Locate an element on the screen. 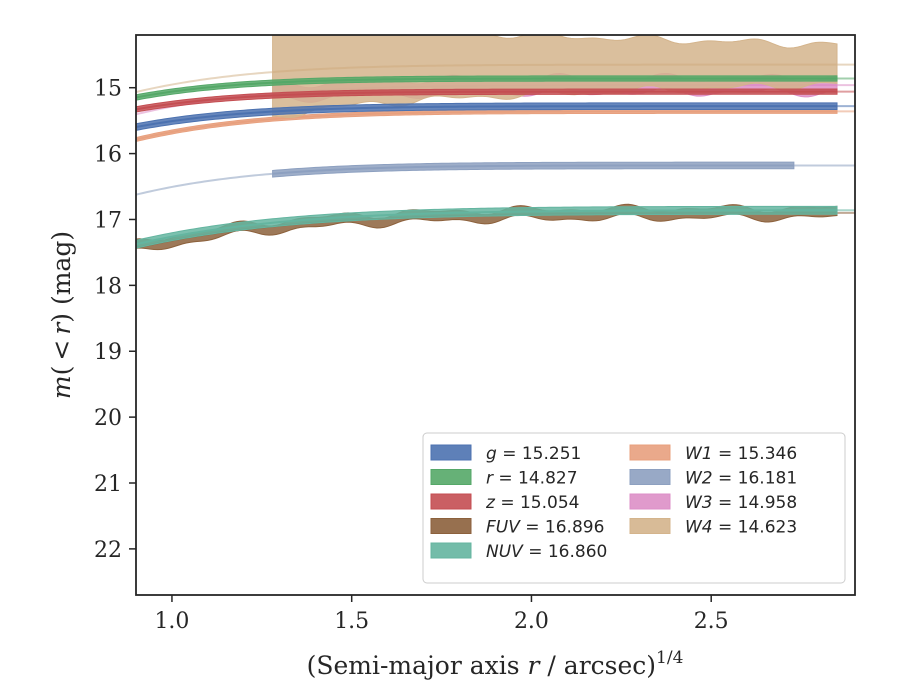 This screenshot has height=700, width=900. series-w1 is located at coordinates (495, 125).